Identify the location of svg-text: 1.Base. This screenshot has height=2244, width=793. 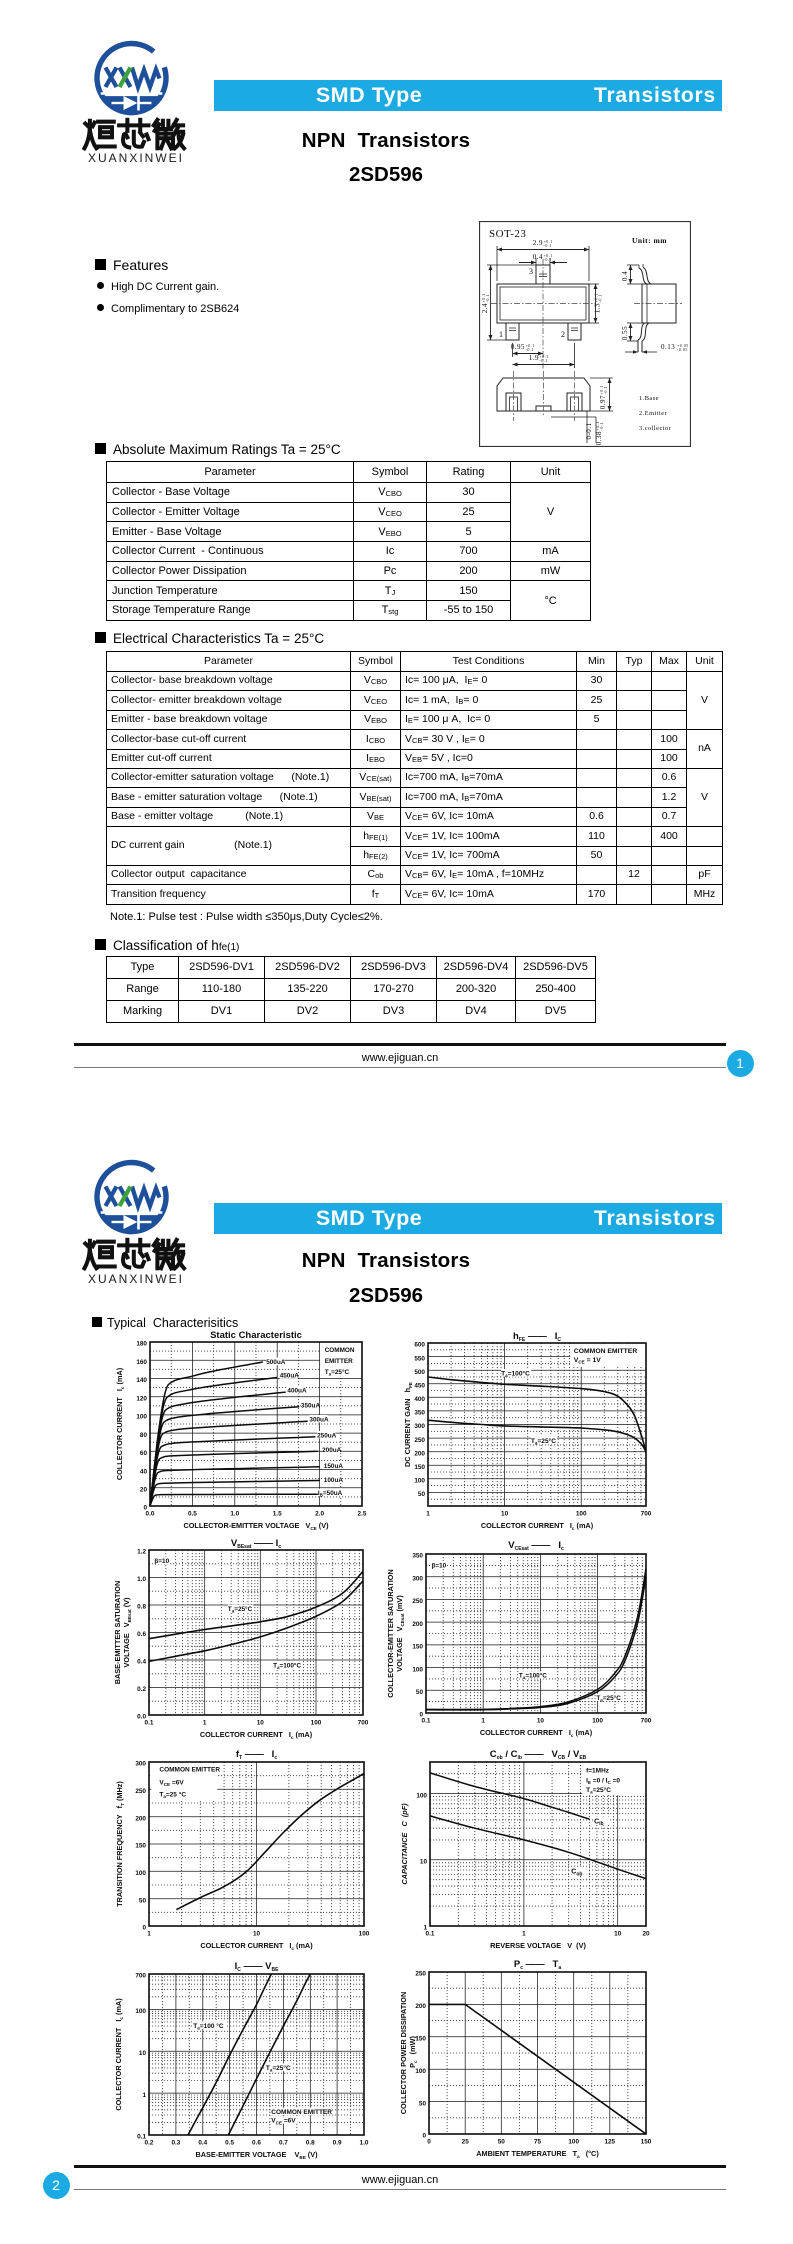
(649, 398).